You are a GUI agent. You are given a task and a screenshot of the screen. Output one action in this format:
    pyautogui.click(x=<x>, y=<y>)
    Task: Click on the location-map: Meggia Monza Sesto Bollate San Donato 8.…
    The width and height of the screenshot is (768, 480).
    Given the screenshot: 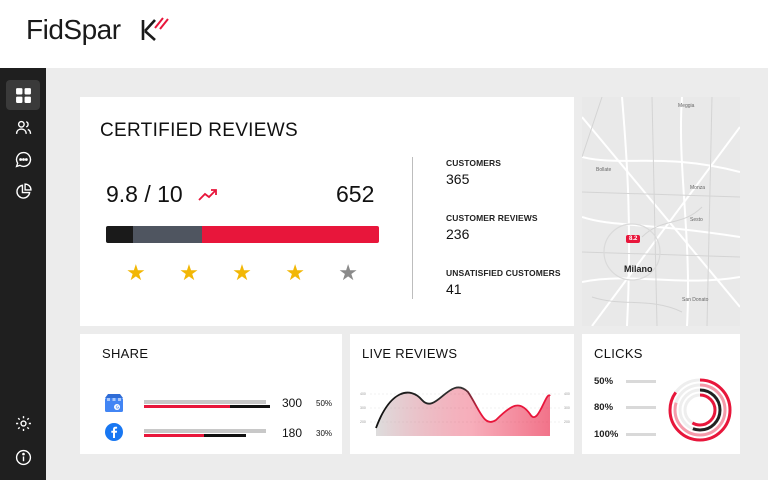 What is the action you would take?
    pyautogui.click(x=661, y=211)
    